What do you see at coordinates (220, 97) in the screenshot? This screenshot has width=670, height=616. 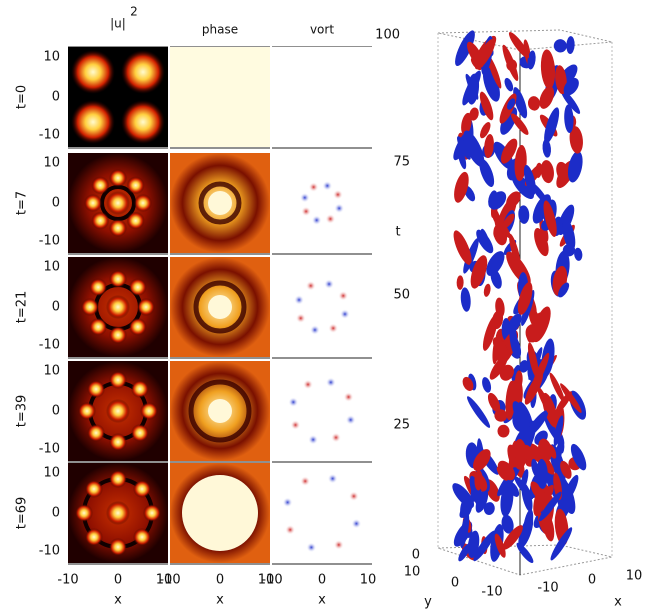 I see `phase-panel` at bounding box center [220, 97].